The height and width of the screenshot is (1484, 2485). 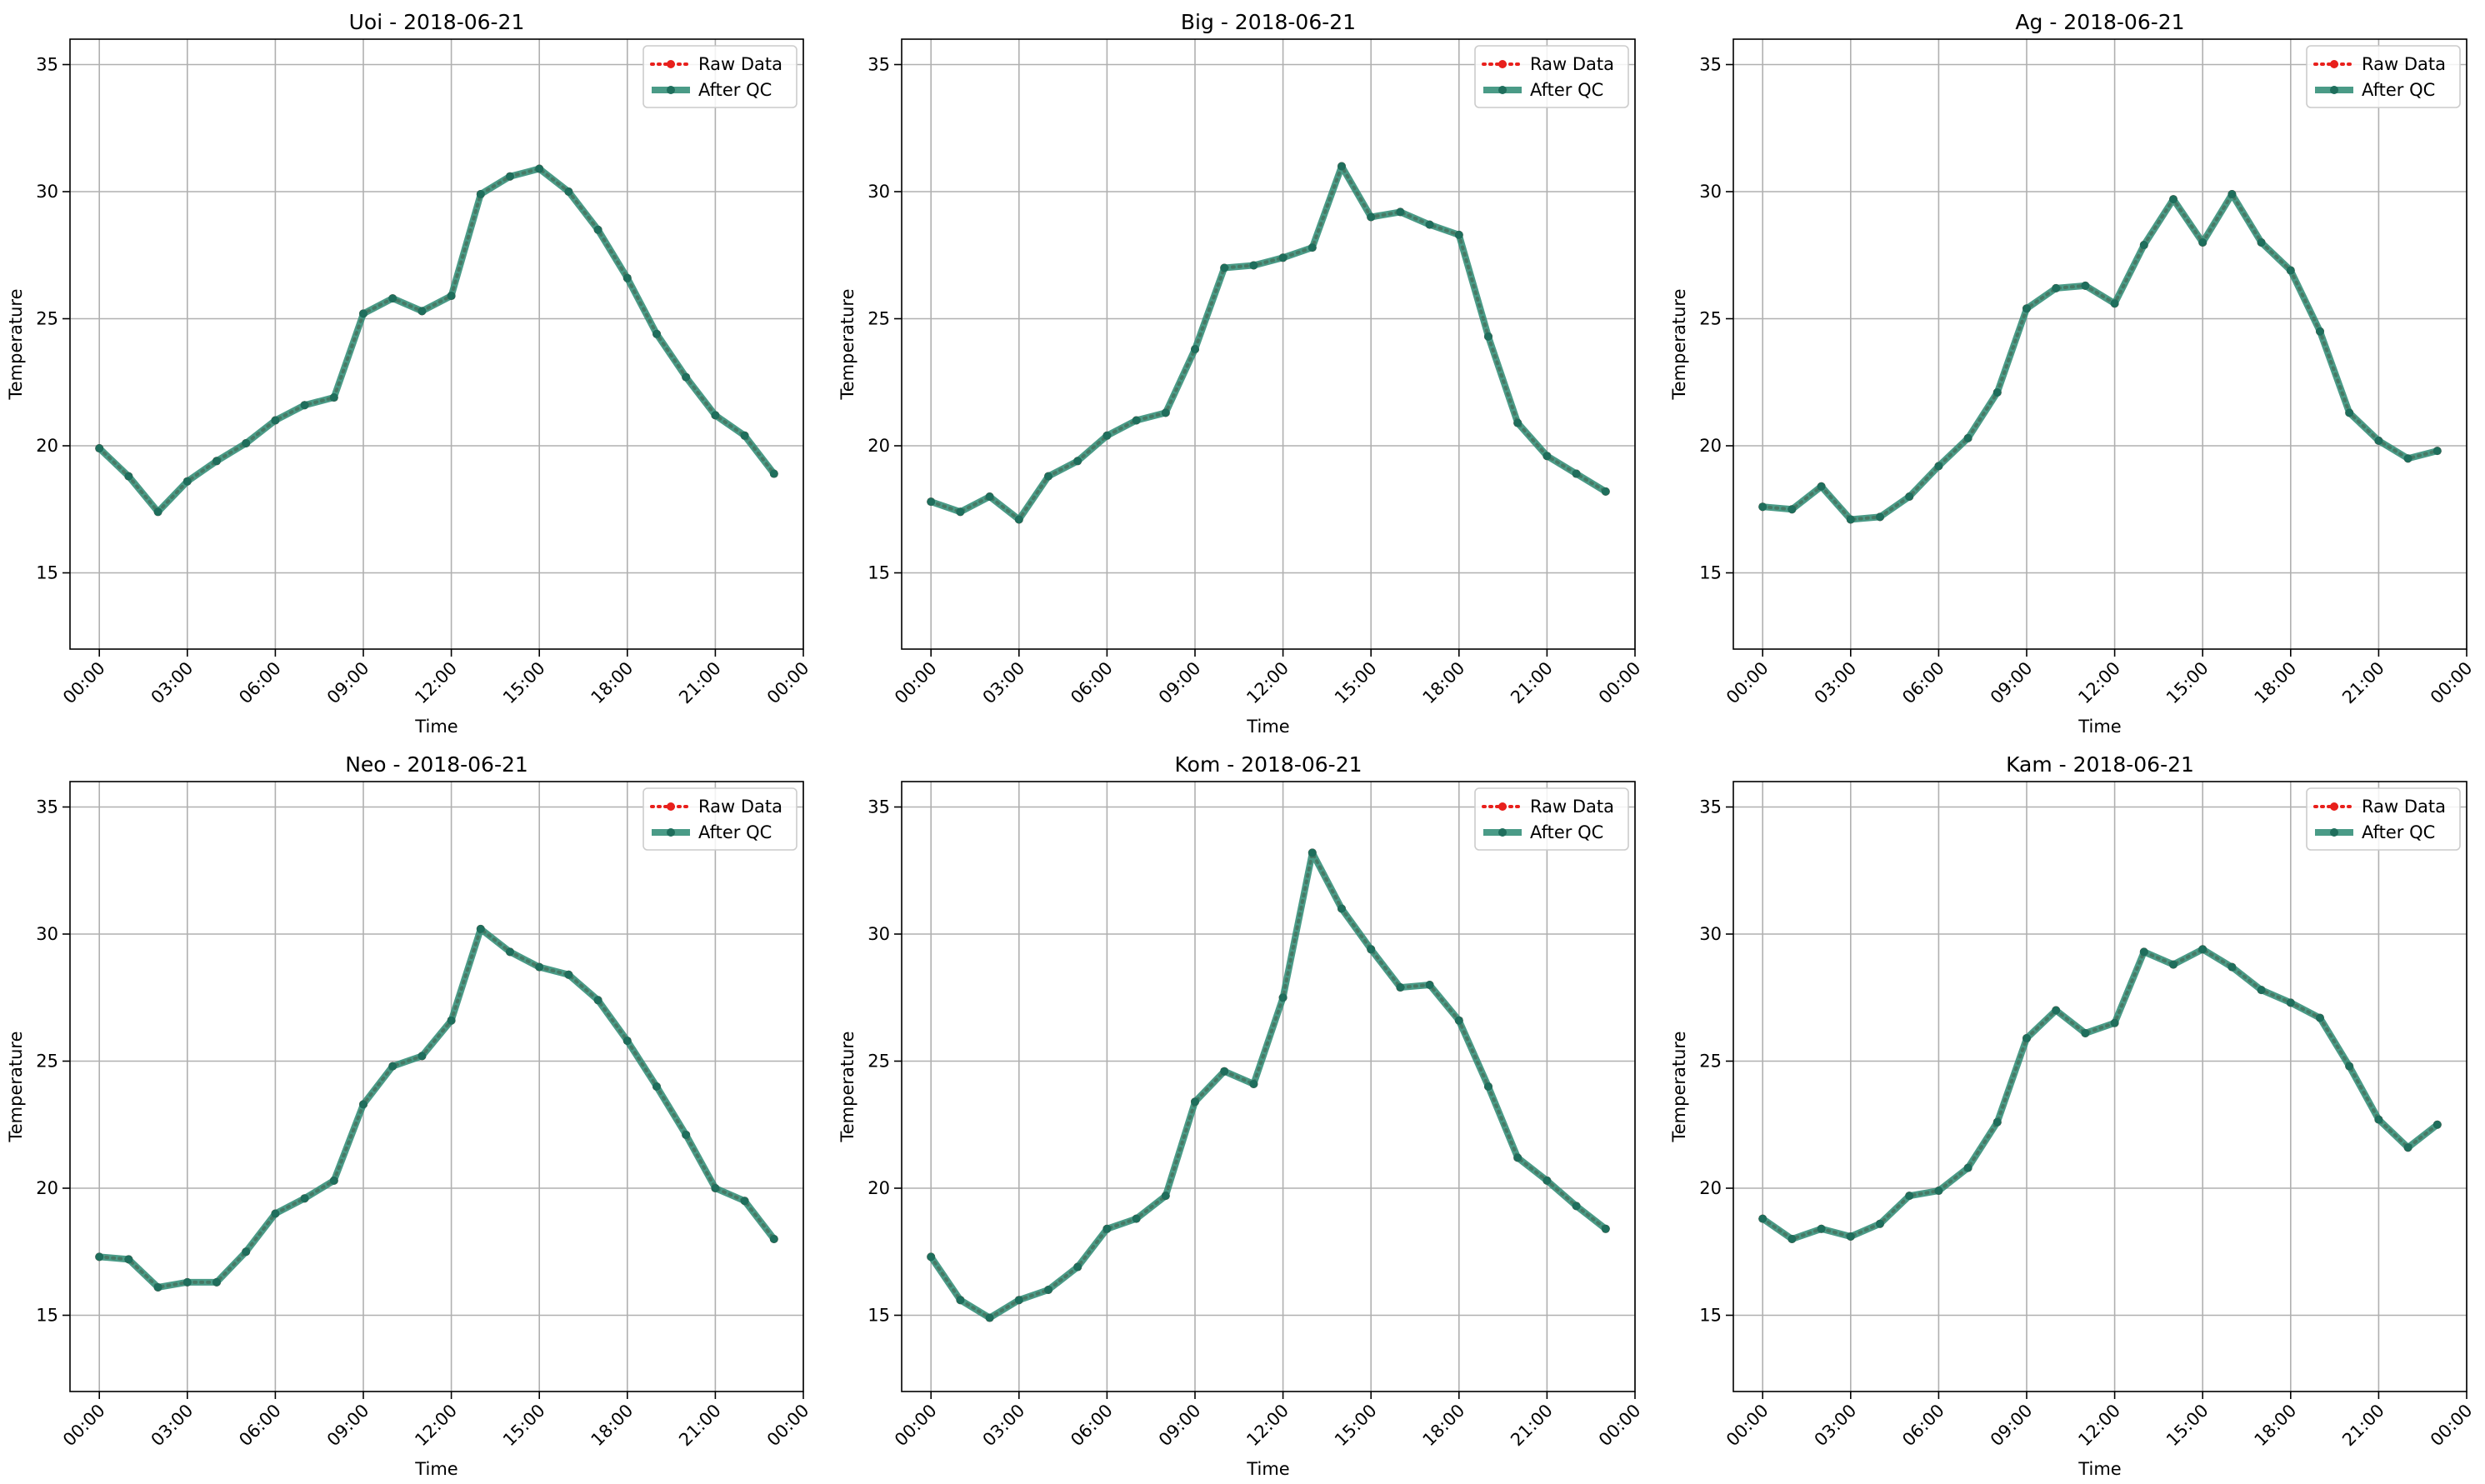 What do you see at coordinates (1502, 64) in the screenshot?
I see `legend-marker-raw-data` at bounding box center [1502, 64].